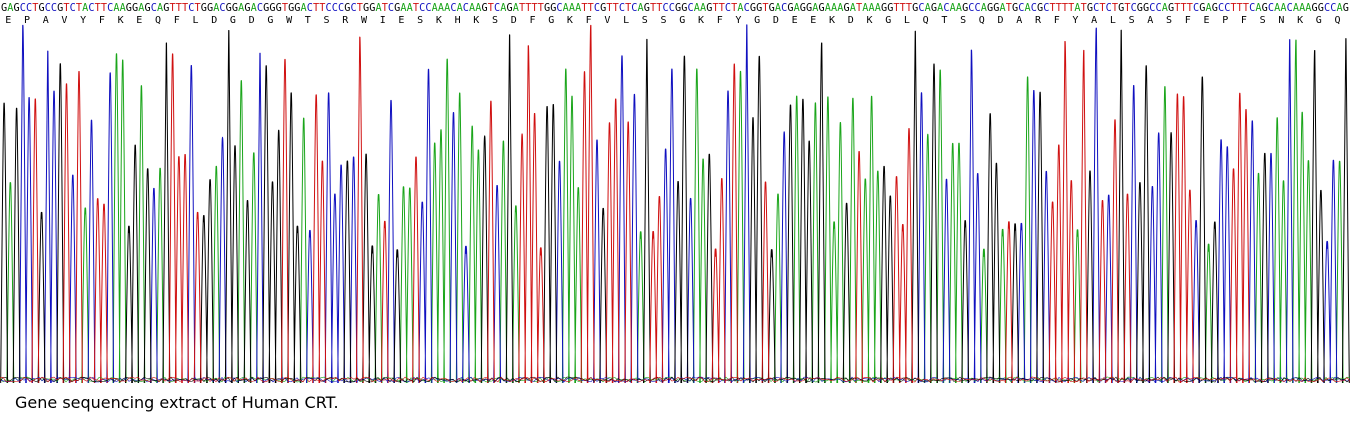 This screenshot has height=426, width=1350. Describe the element at coordinates (944, 20) in the screenshot. I see `amino-acid: T` at that location.